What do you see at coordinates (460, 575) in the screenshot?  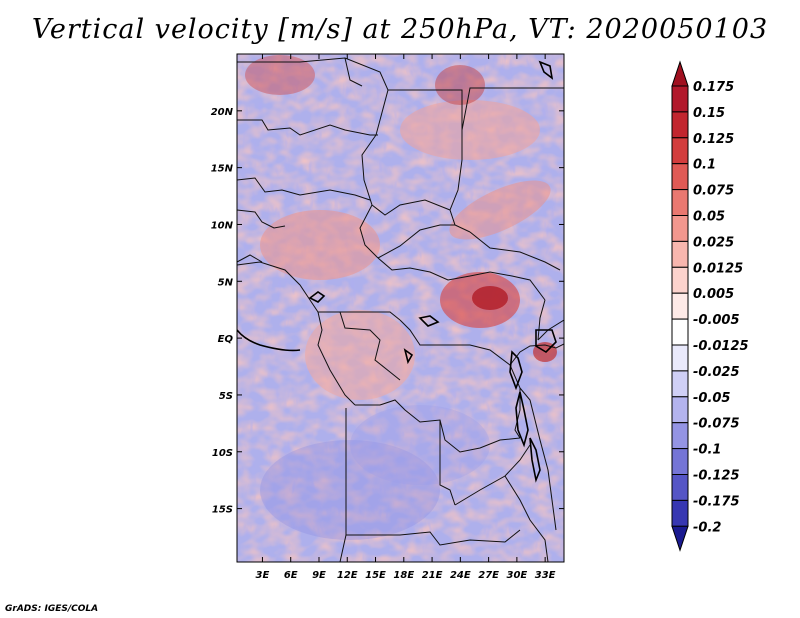 I see `lon-label: 24E` at bounding box center [460, 575].